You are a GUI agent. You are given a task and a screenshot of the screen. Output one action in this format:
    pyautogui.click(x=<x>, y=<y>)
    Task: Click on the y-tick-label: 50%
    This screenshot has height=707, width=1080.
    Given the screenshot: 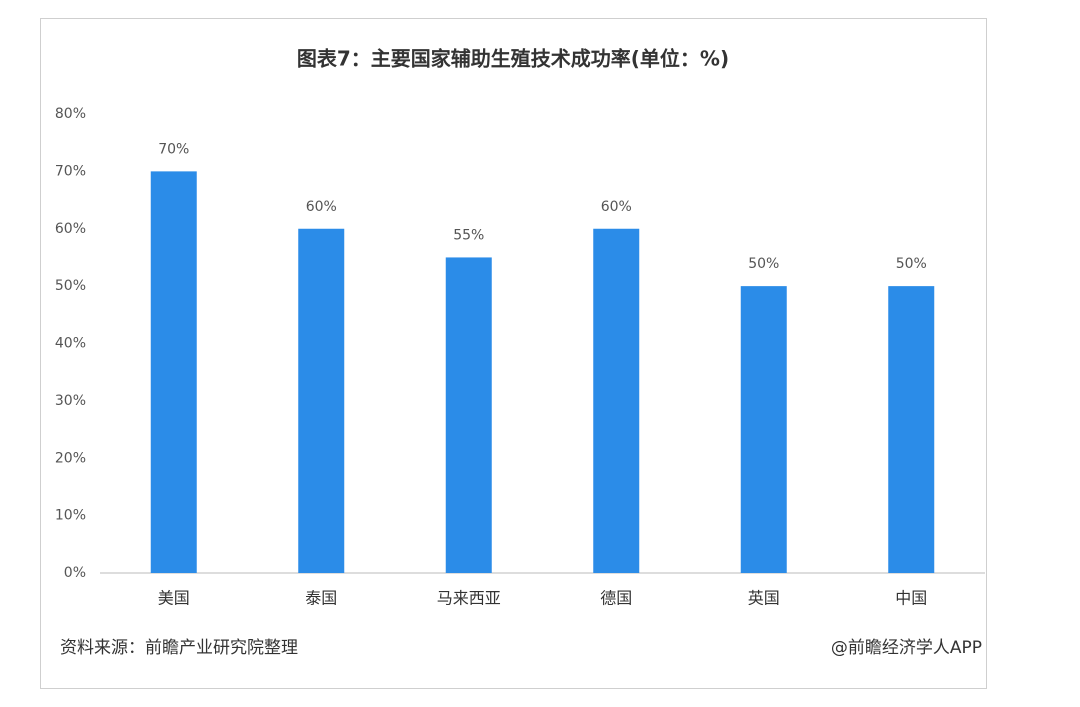 What is the action you would take?
    pyautogui.click(x=70, y=286)
    